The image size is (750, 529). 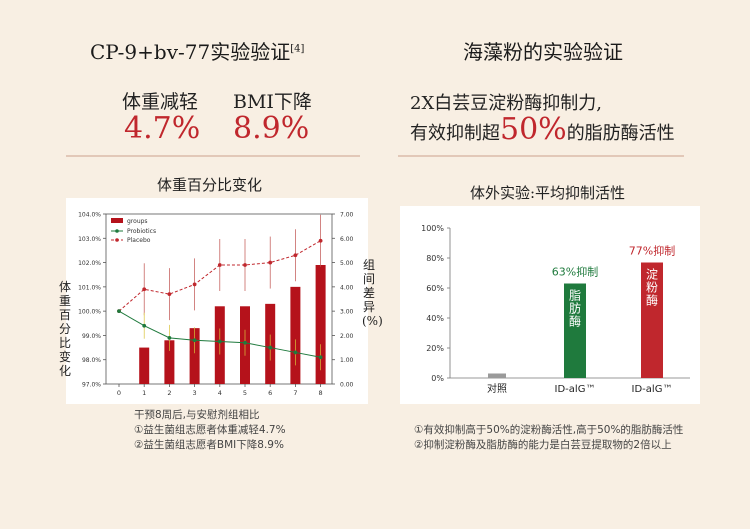 I want to click on y-tick-label: 60%, so click(x=435, y=288).